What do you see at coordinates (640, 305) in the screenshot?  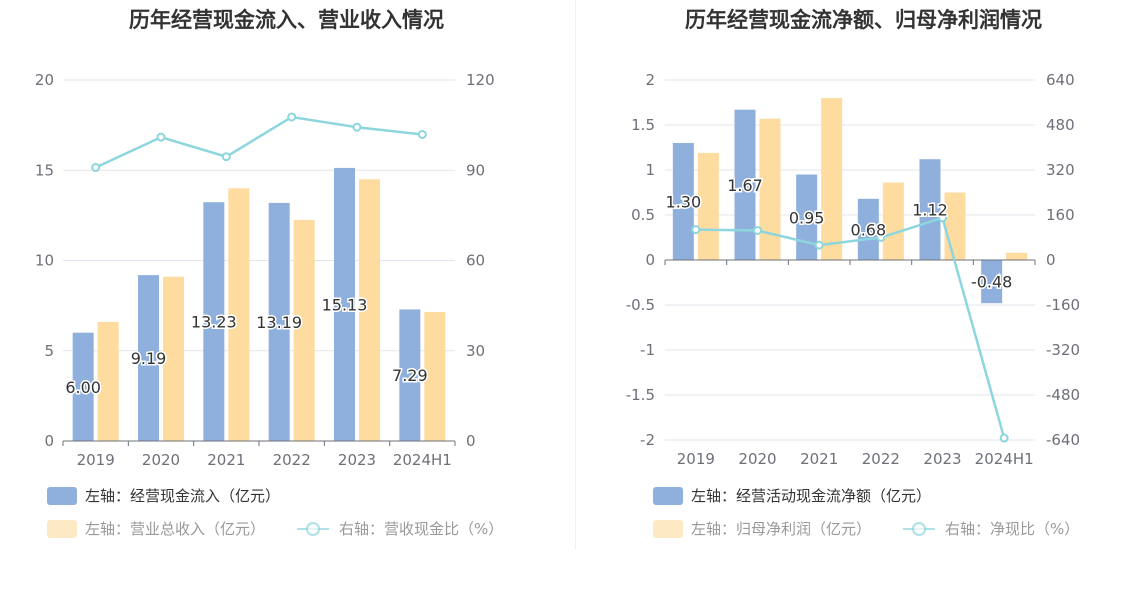 I see `y-left-tick-label: -0.5` at bounding box center [640, 305].